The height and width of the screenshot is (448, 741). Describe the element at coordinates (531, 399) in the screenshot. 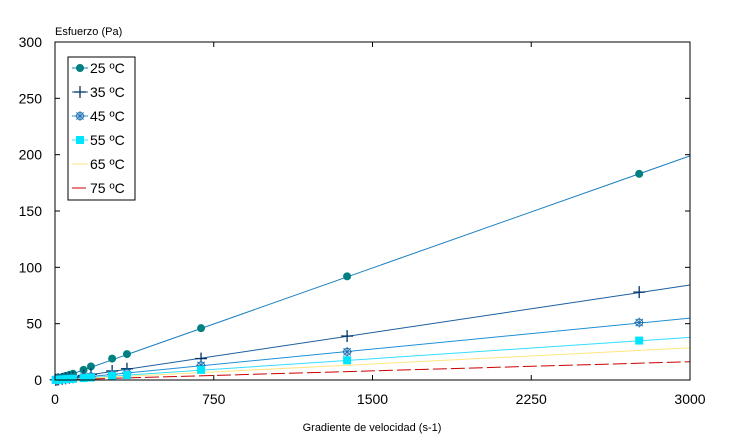

I see `x-tick-label: 2250` at that location.